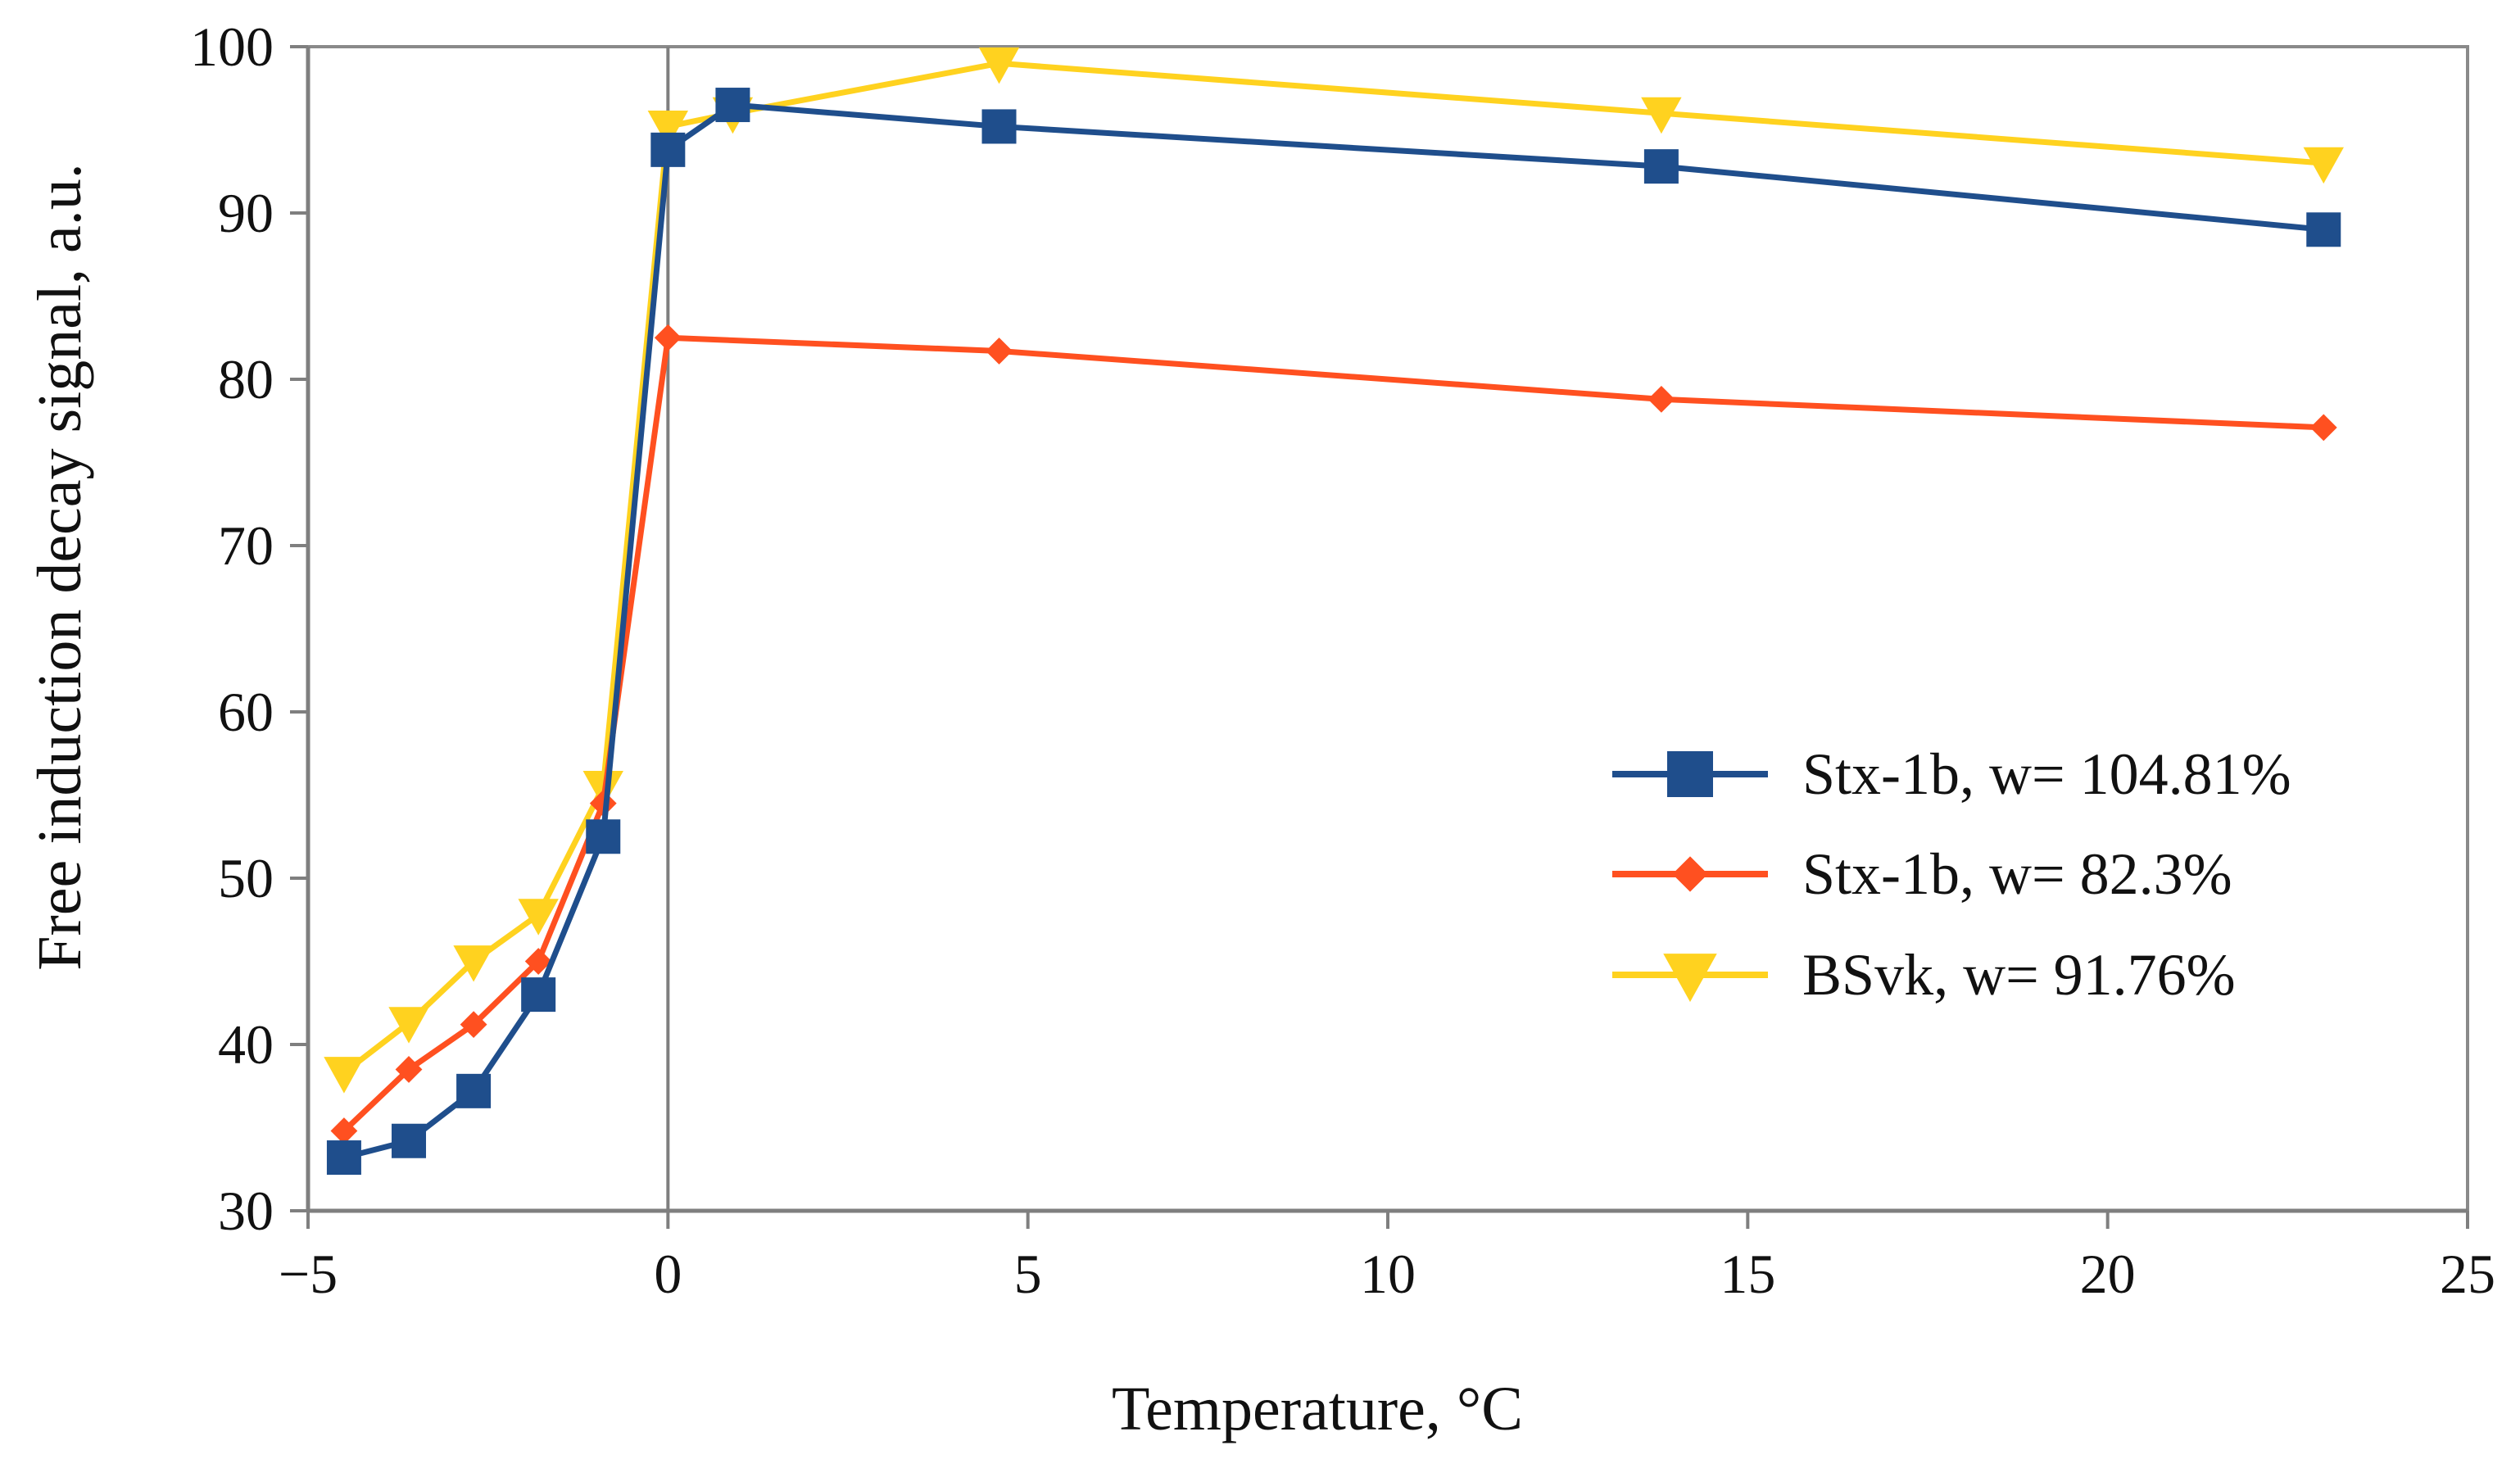  Describe the element at coordinates (2046, 774) in the screenshot. I see `legend-label: Stx-1b, w= 104.81%` at that location.